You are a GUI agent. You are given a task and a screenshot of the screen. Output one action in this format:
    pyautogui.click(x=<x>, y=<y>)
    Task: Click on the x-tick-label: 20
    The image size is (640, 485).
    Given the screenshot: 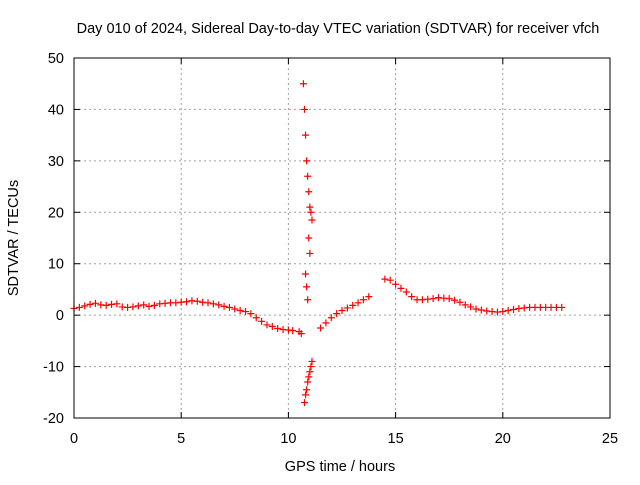 What is the action you would take?
    pyautogui.click(x=503, y=439)
    